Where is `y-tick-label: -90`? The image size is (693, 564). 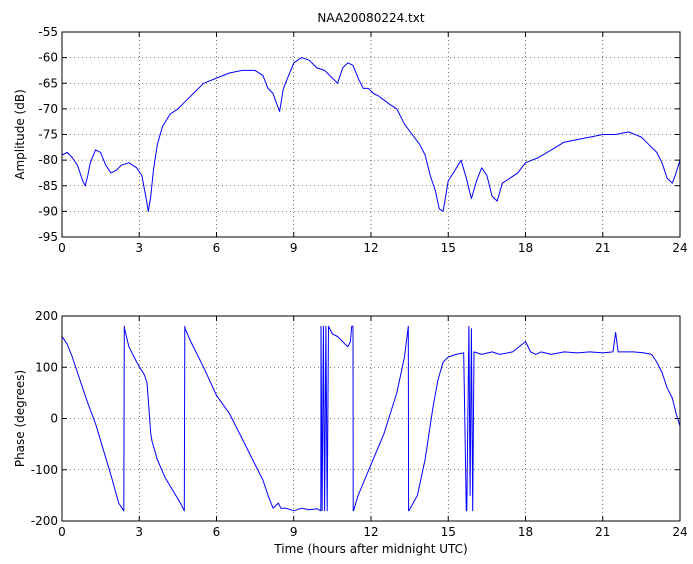 y-tick-label: -90 is located at coordinates (48, 211).